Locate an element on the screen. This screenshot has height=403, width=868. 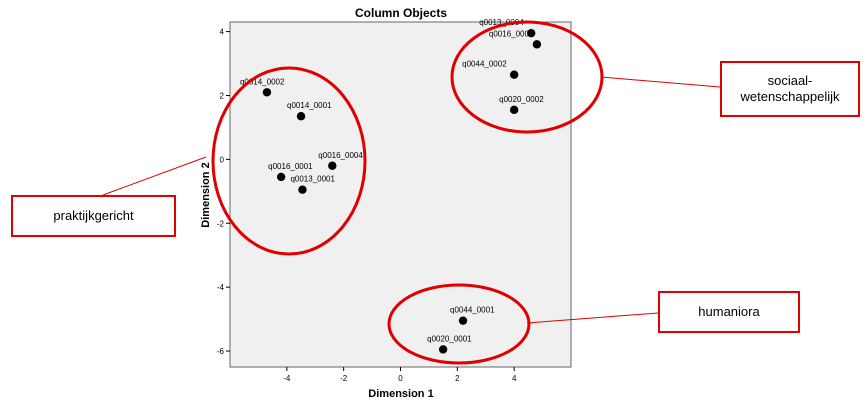
point-label-q0016_0001: q0016_0001 is located at coordinates (290, 166).